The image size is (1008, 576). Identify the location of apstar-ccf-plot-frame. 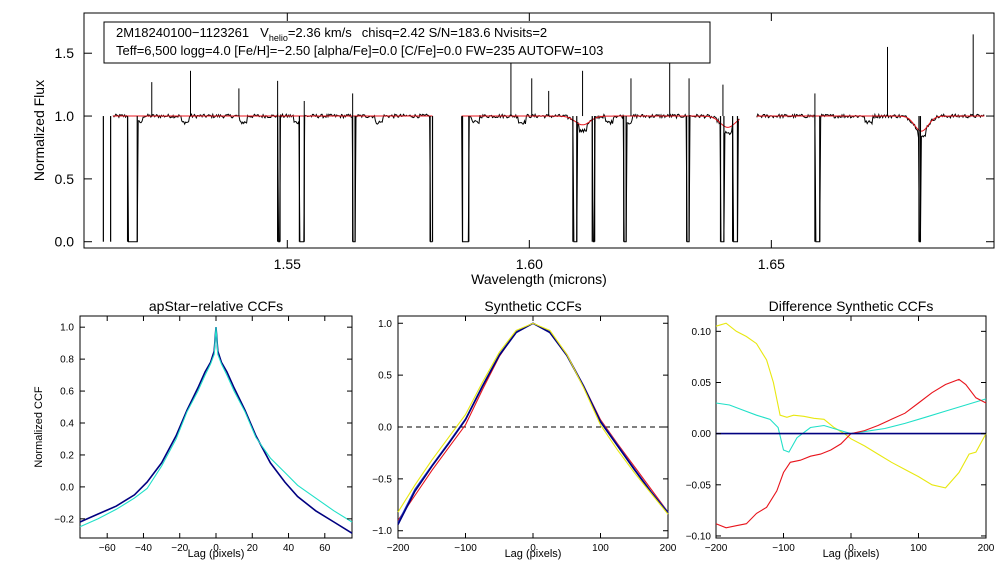
(216, 427).